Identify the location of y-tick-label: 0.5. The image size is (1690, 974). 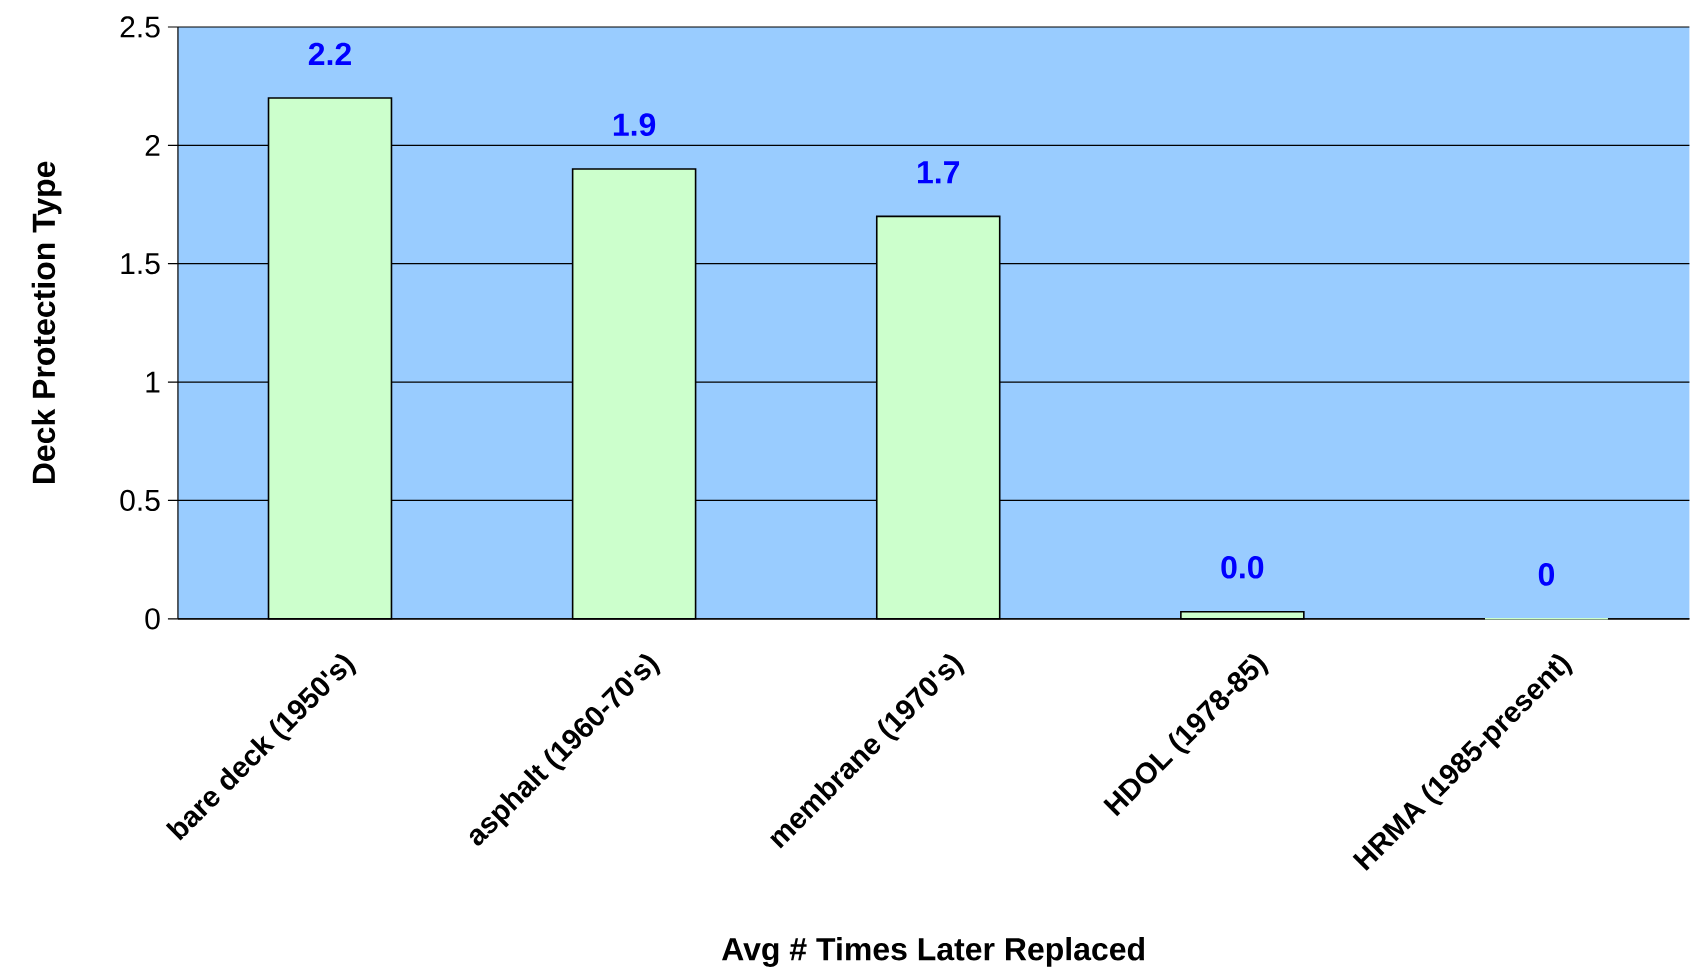
(140, 501).